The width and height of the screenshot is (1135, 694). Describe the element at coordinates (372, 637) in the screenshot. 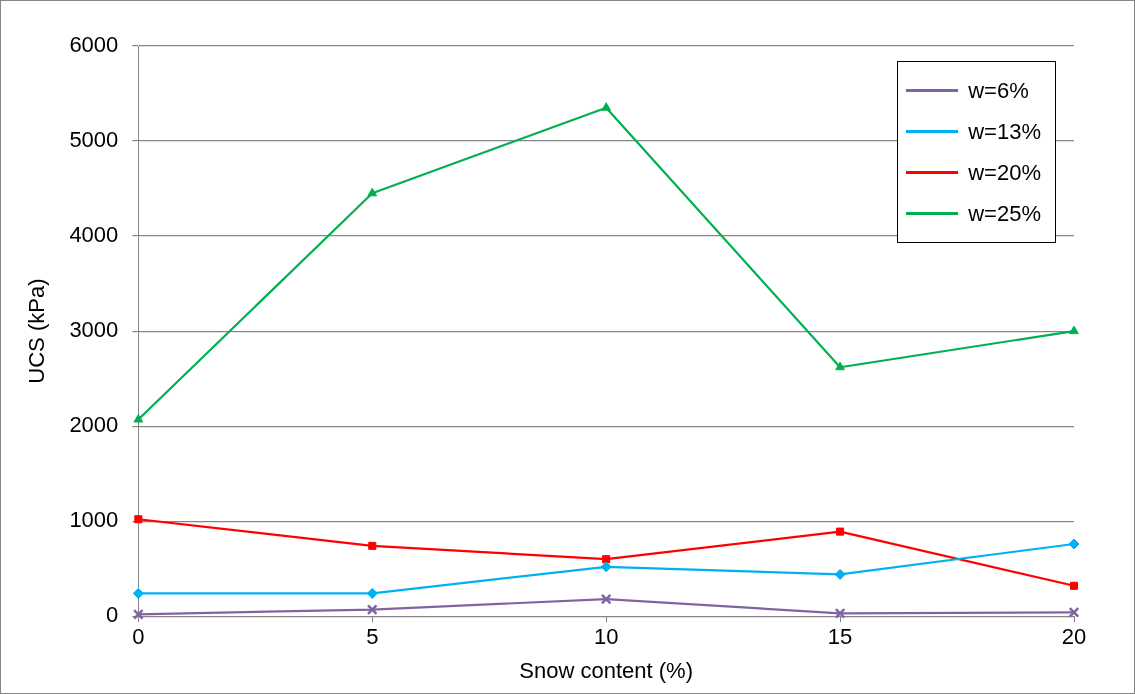

I see `x-tick-label: 5` at that location.